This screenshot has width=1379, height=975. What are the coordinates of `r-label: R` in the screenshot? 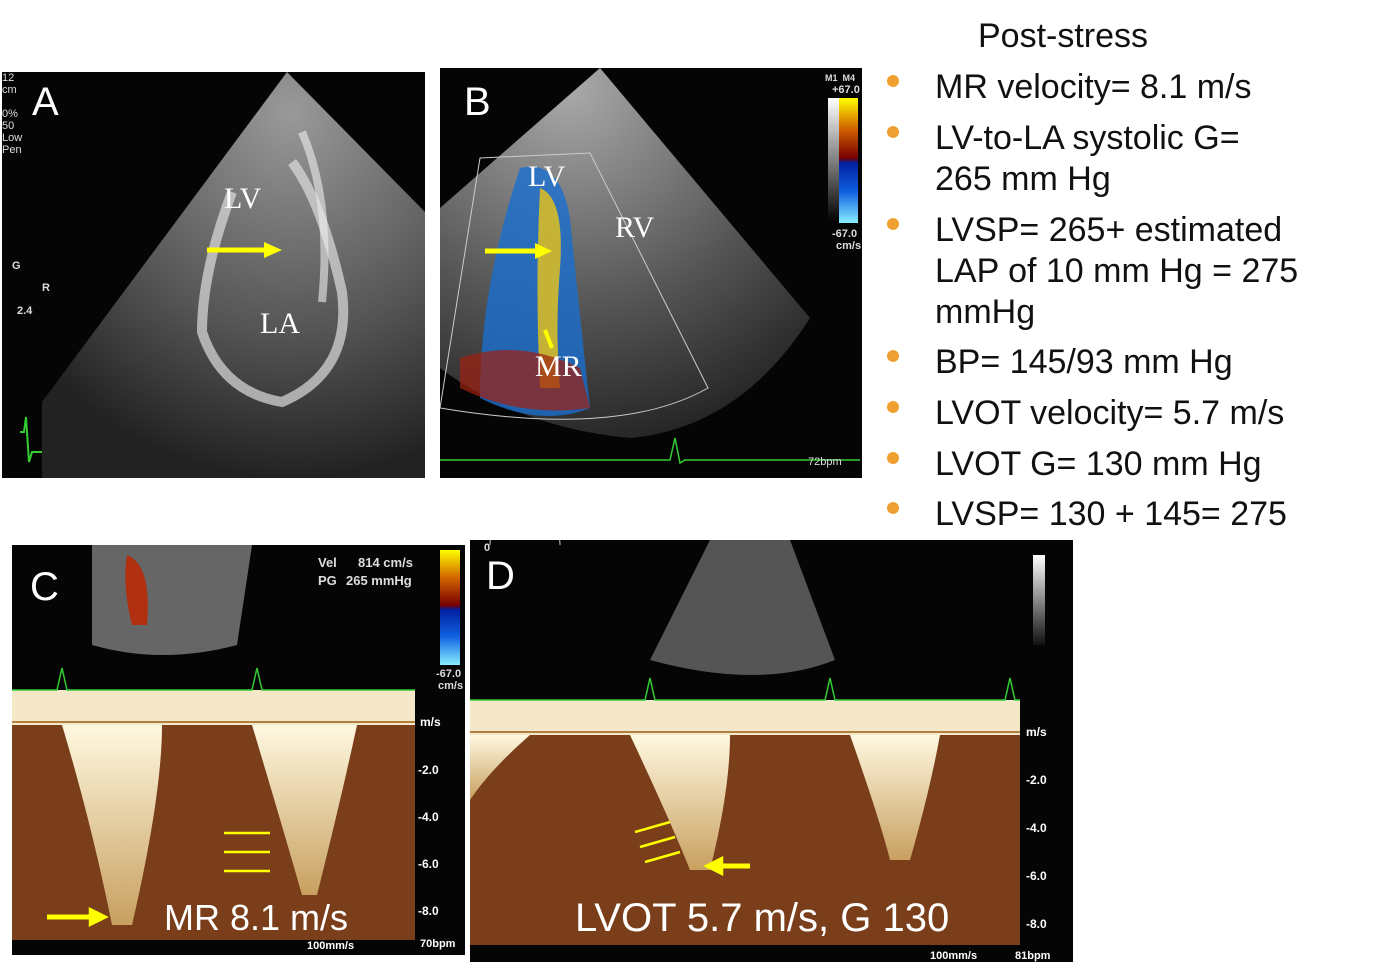 It's located at (46, 288).